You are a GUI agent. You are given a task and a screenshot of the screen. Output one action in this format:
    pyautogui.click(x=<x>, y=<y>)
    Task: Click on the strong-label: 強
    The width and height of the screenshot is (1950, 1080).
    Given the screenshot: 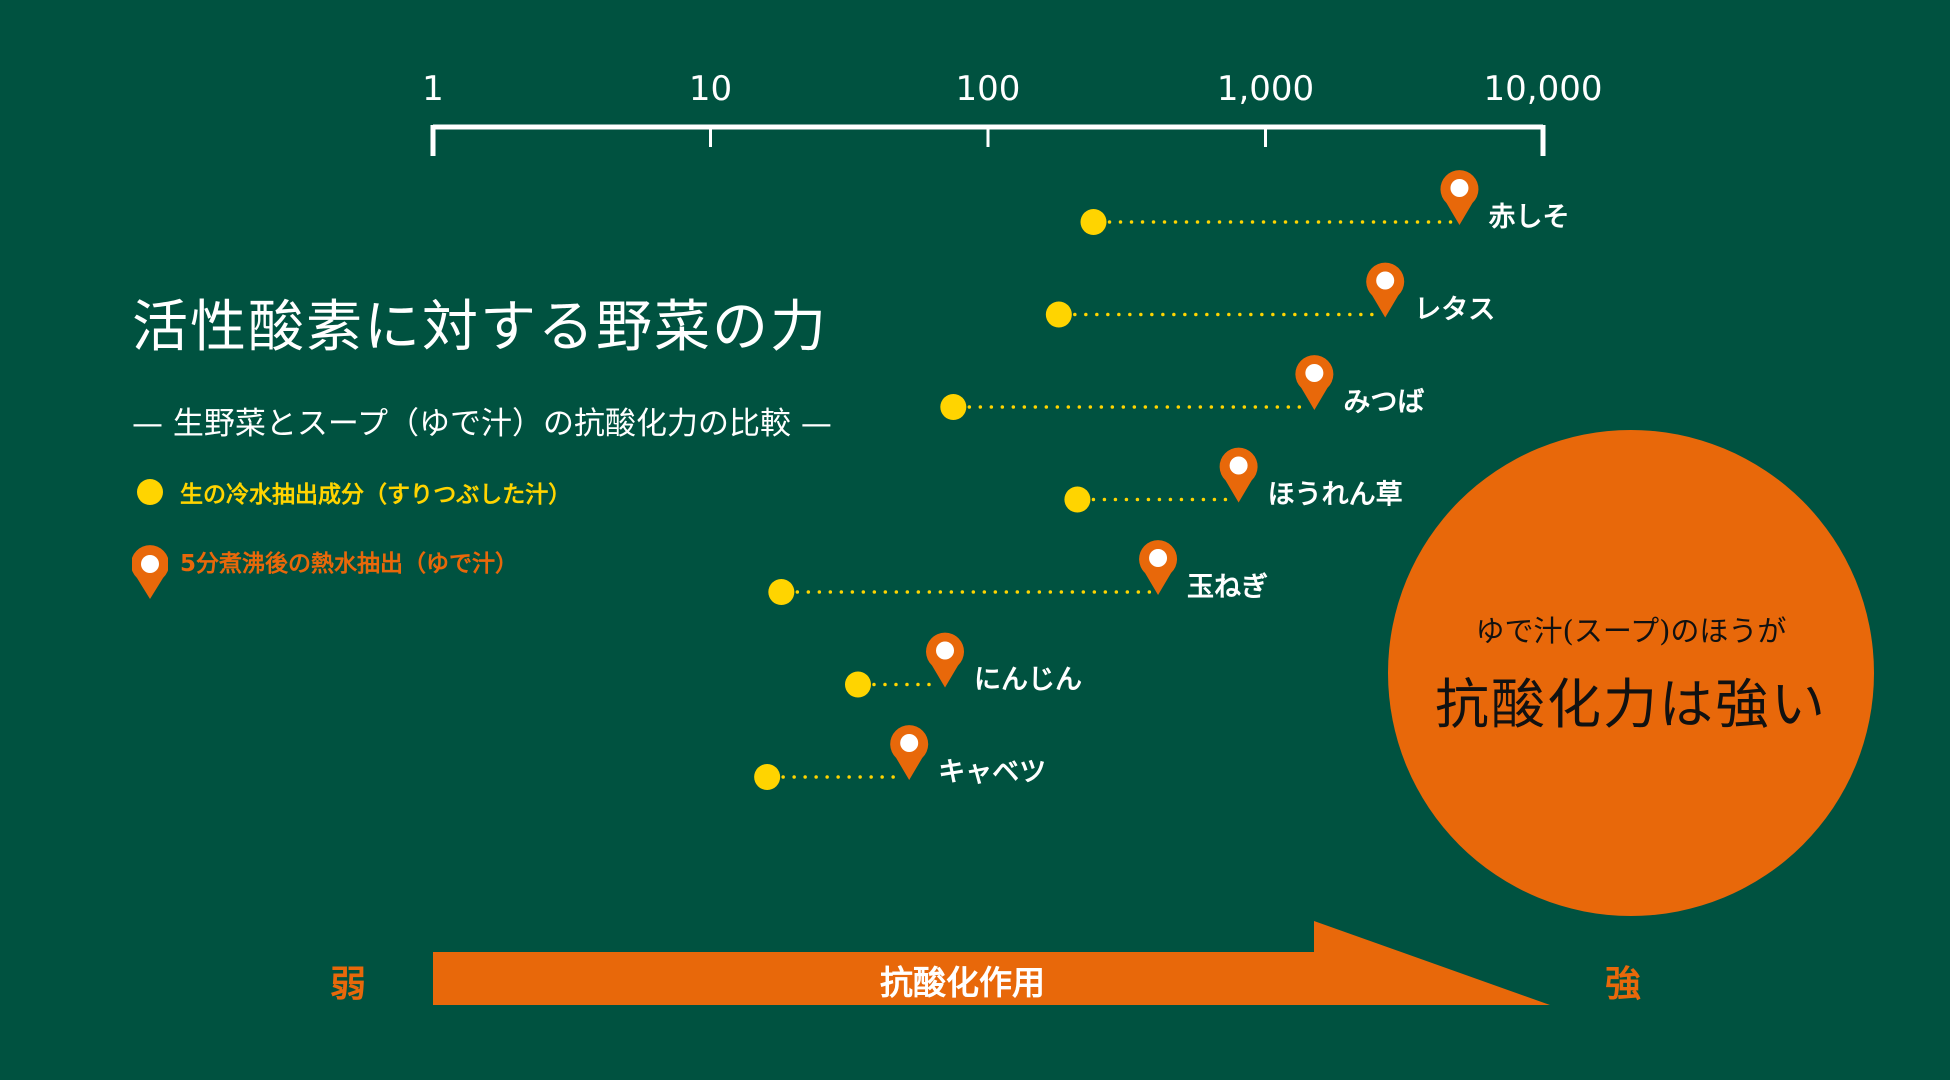 What is the action you would take?
    pyautogui.click(x=1623, y=984)
    